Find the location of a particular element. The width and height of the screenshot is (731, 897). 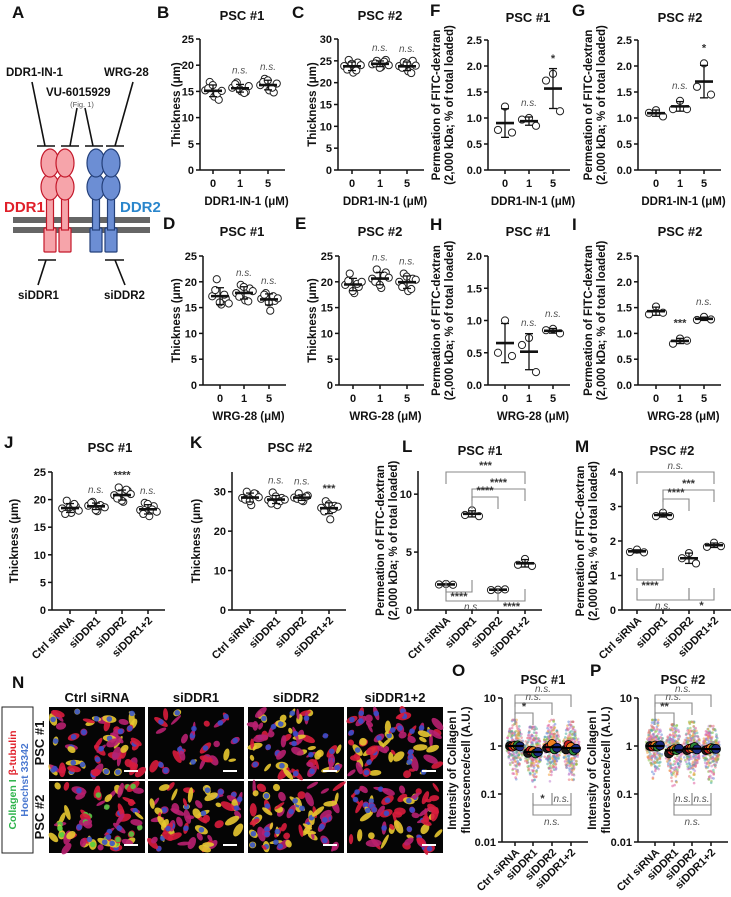

x-axis-label: WRG-28 (μM) is located at coordinates (385, 417).